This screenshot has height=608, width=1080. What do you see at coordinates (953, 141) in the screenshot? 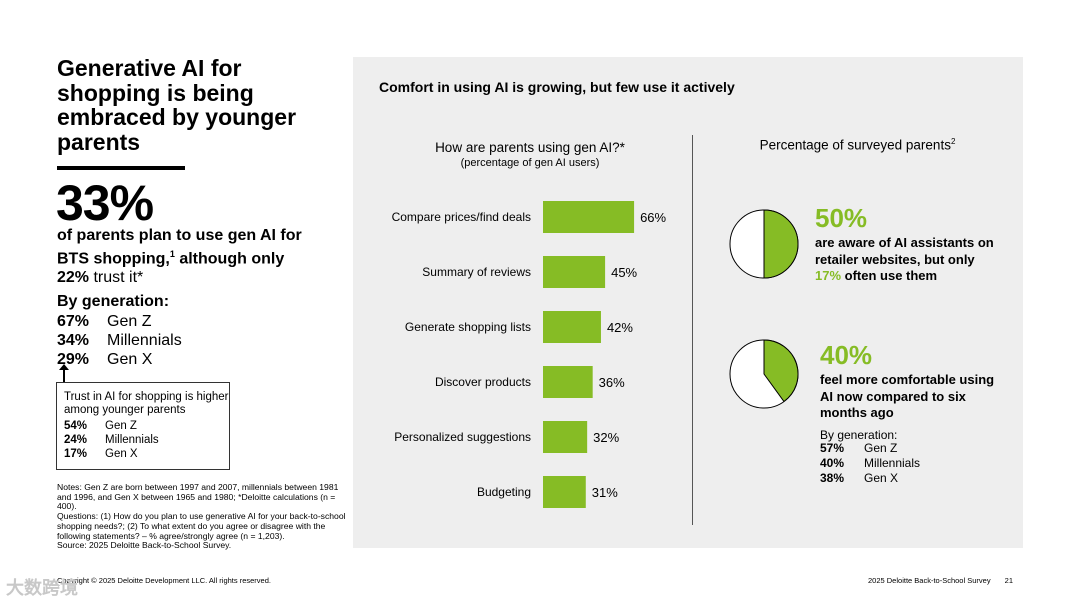
I see `pie-title-footnote-ref: 2` at bounding box center [953, 141].